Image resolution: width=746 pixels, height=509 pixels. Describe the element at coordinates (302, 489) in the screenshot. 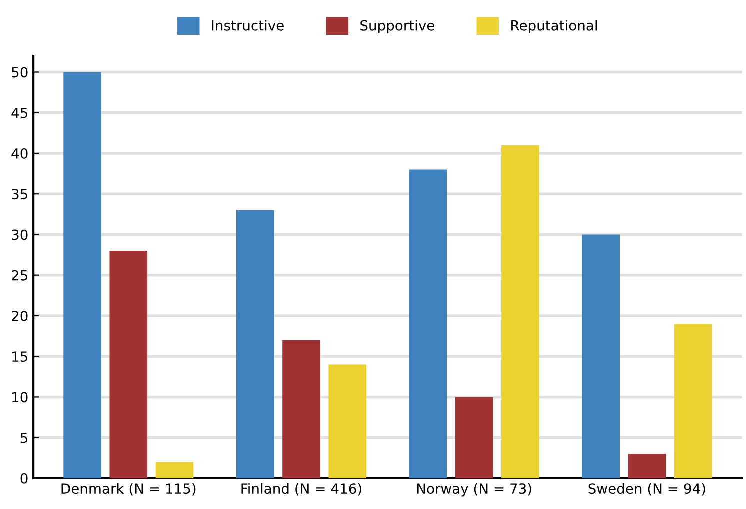

I see `x-tick-label: Finland (N = 416)` at that location.